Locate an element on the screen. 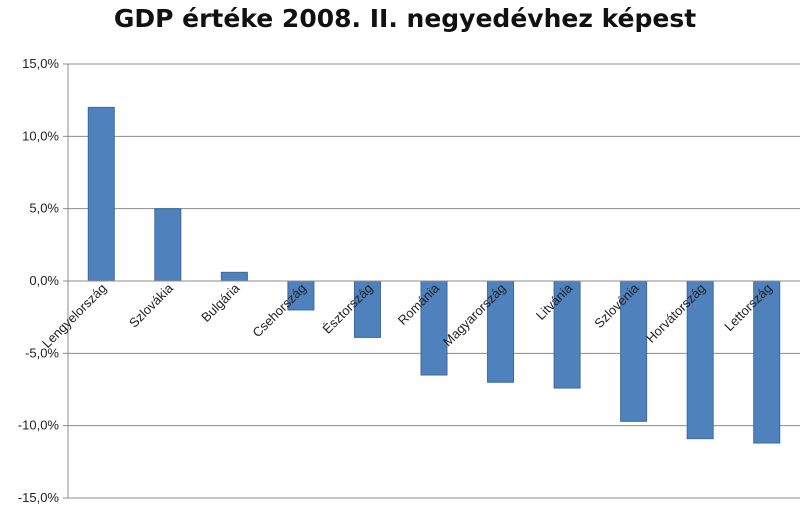 The image size is (810, 512). x-tick-label: Bulgária is located at coordinates (220, 302).